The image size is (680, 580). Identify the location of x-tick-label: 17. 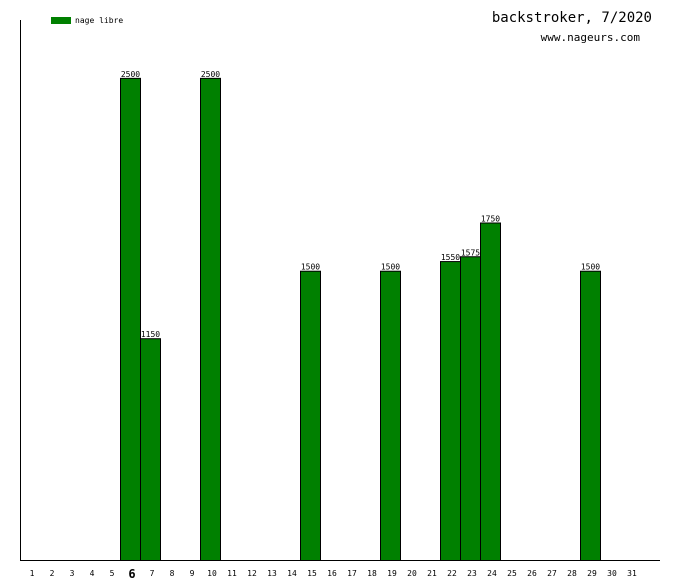
(352, 573).